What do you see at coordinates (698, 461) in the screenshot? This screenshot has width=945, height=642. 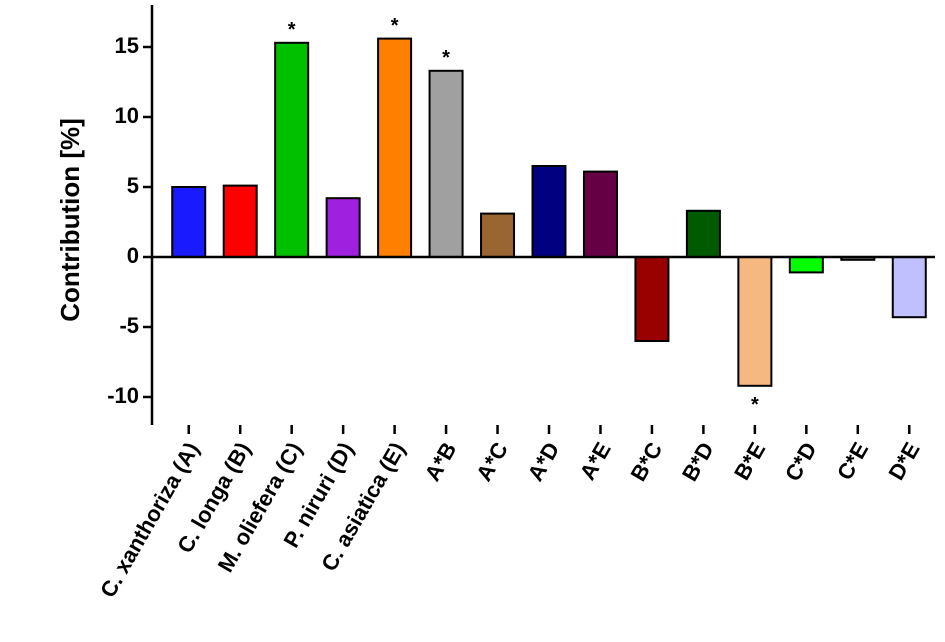 I see `x-tick-label: B*D` at bounding box center [698, 461].